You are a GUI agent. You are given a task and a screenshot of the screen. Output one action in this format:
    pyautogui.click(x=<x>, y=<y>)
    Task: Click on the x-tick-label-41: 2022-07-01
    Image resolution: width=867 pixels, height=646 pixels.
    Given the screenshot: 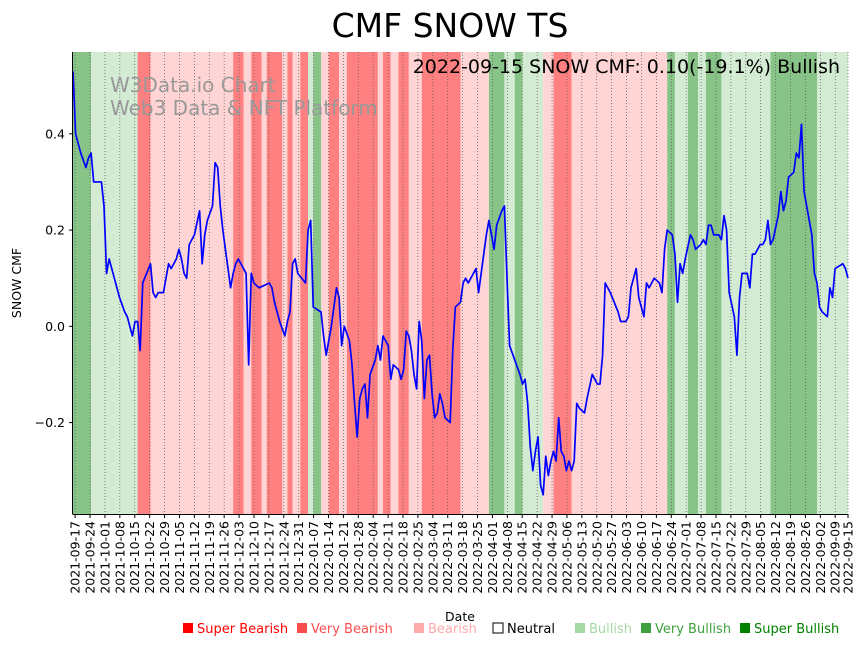 What is the action you would take?
    pyautogui.click(x=686, y=557)
    